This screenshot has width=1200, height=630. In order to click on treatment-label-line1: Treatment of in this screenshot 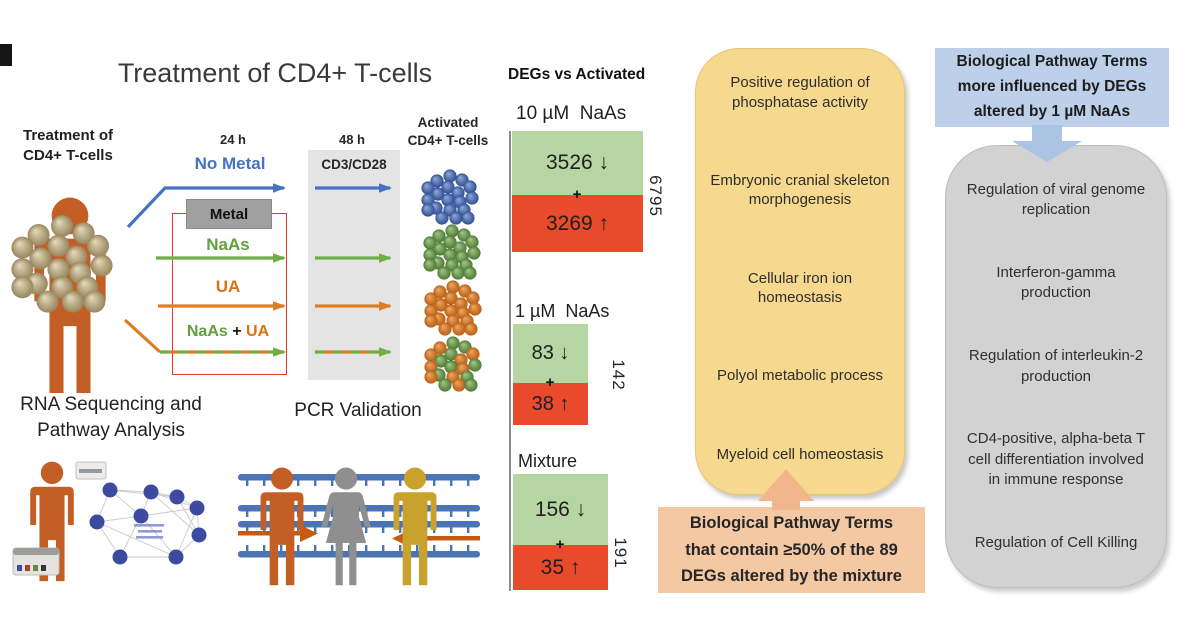, I will do `click(67, 135)`.